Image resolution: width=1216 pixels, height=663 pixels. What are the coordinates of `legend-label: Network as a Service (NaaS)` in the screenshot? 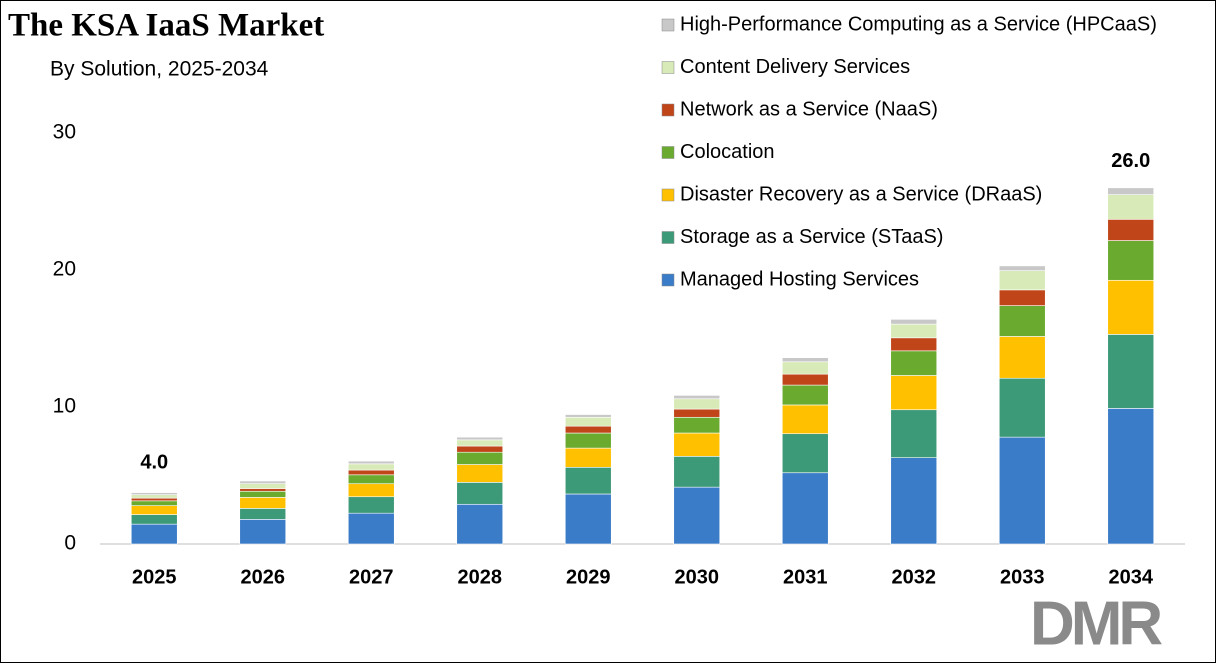 It's located at (809, 109).